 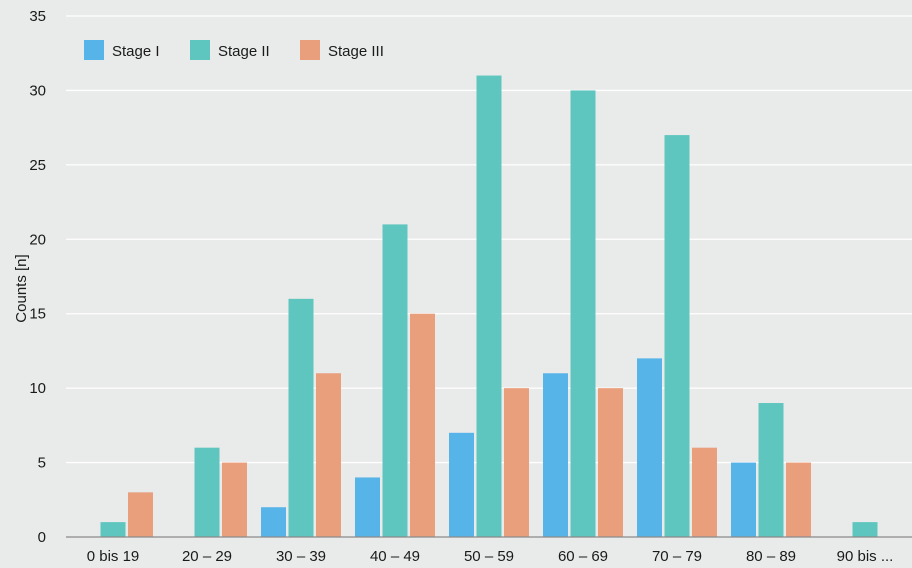 I want to click on legend: Stage I Stage II Stage III, so click(x=234, y=50).